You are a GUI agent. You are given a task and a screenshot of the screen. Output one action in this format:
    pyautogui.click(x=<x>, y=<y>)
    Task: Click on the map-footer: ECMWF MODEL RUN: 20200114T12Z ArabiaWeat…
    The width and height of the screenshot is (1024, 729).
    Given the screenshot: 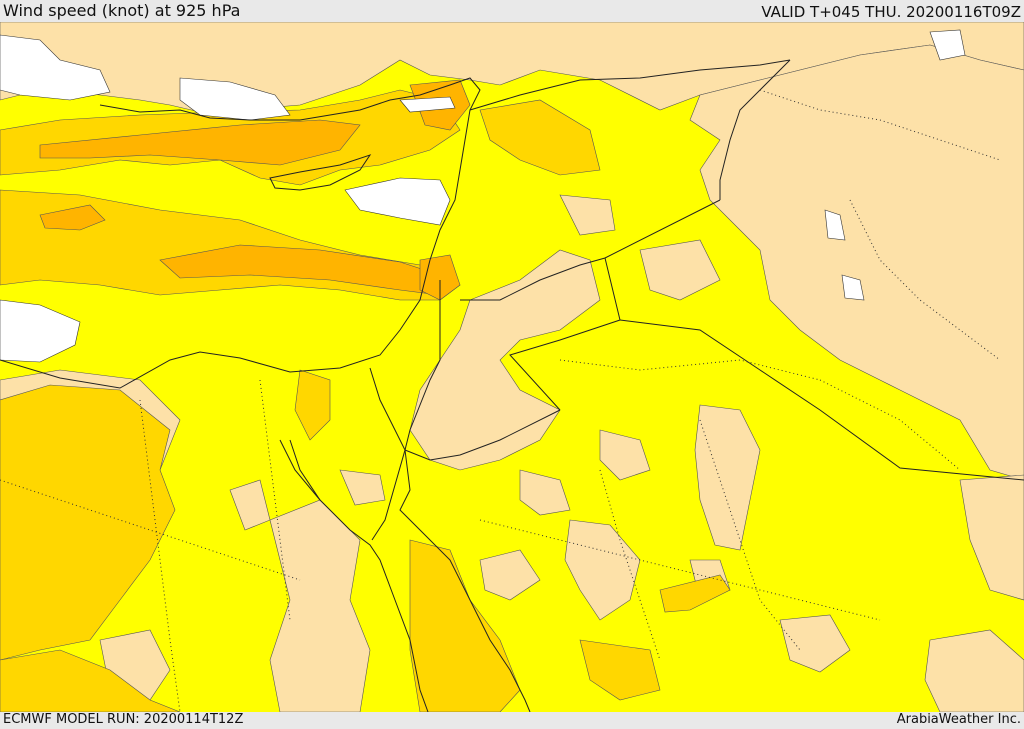 What is the action you would take?
    pyautogui.click(x=512, y=720)
    